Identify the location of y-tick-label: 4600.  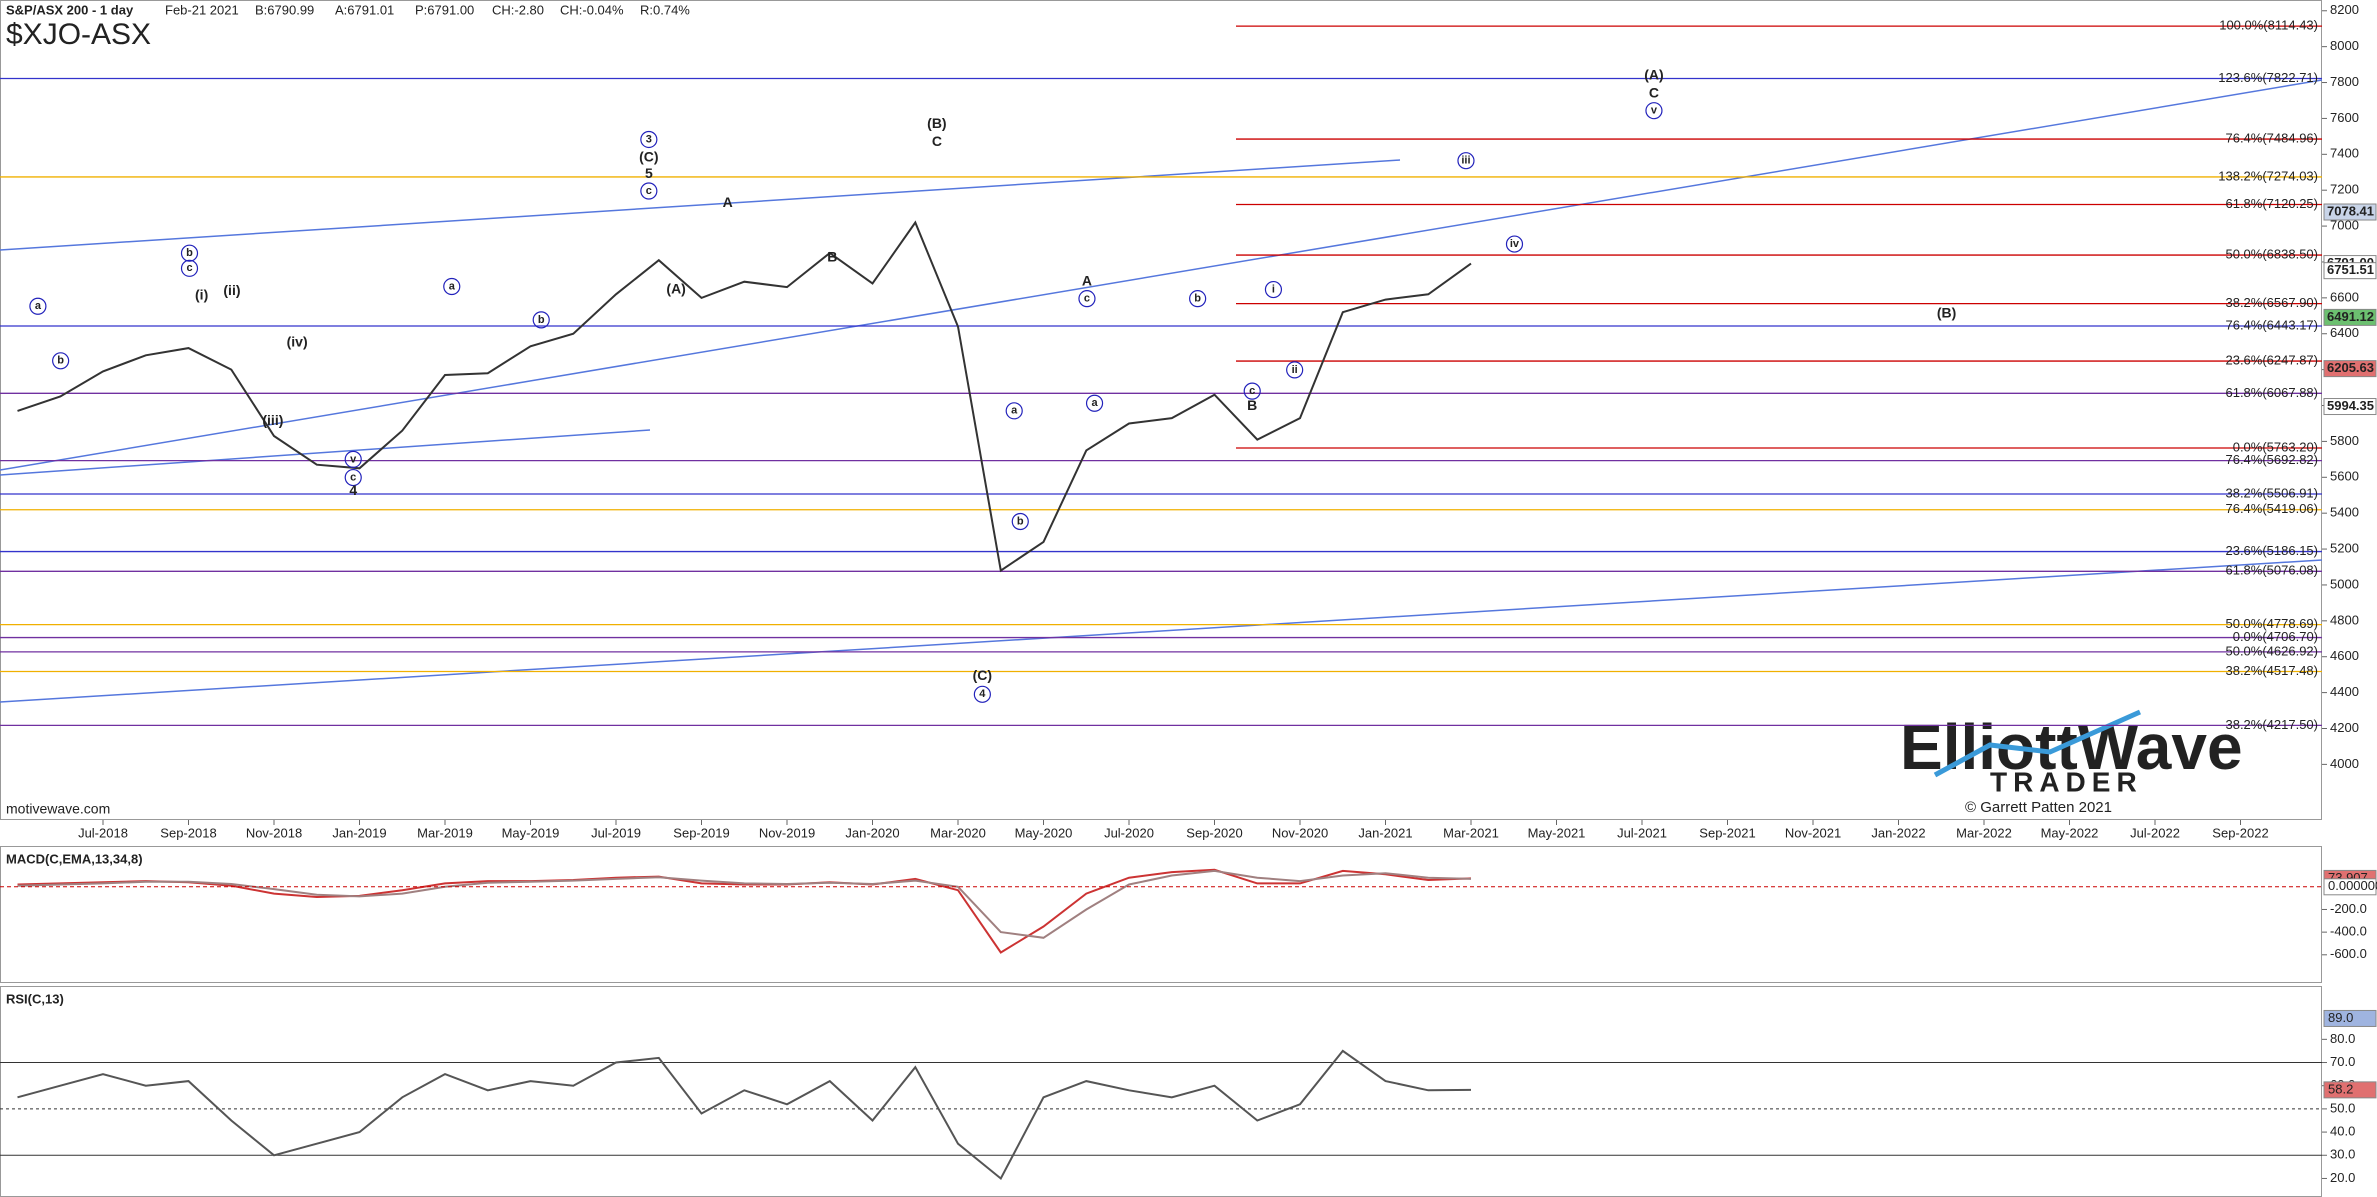
(2344, 655).